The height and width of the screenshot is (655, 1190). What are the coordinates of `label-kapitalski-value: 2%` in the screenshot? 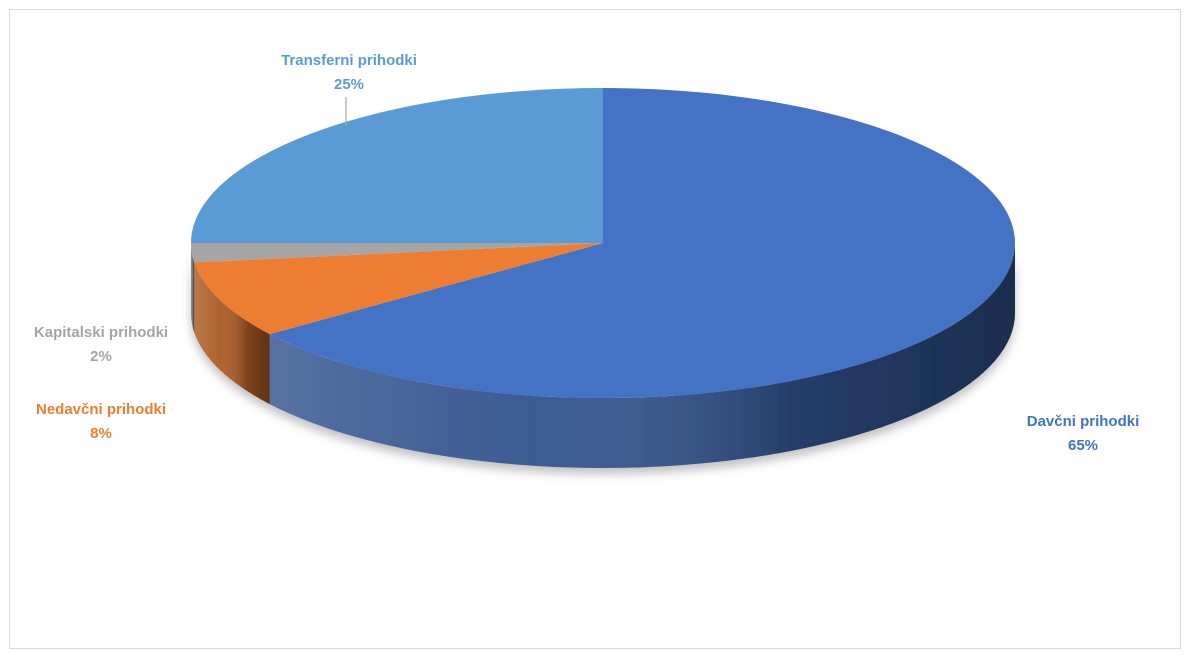 It's located at (101, 356).